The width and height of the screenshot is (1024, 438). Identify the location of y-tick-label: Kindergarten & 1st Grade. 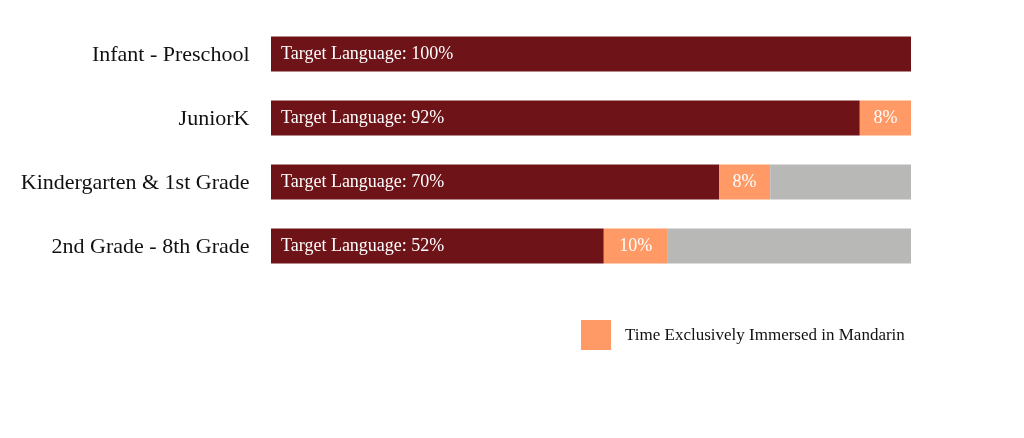
(135, 181).